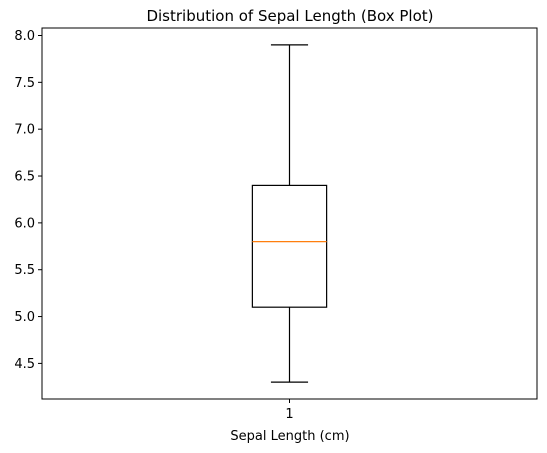 The width and height of the screenshot is (547, 453). Describe the element at coordinates (24, 177) in the screenshot. I see `y-tick-label: 6.5` at that location.